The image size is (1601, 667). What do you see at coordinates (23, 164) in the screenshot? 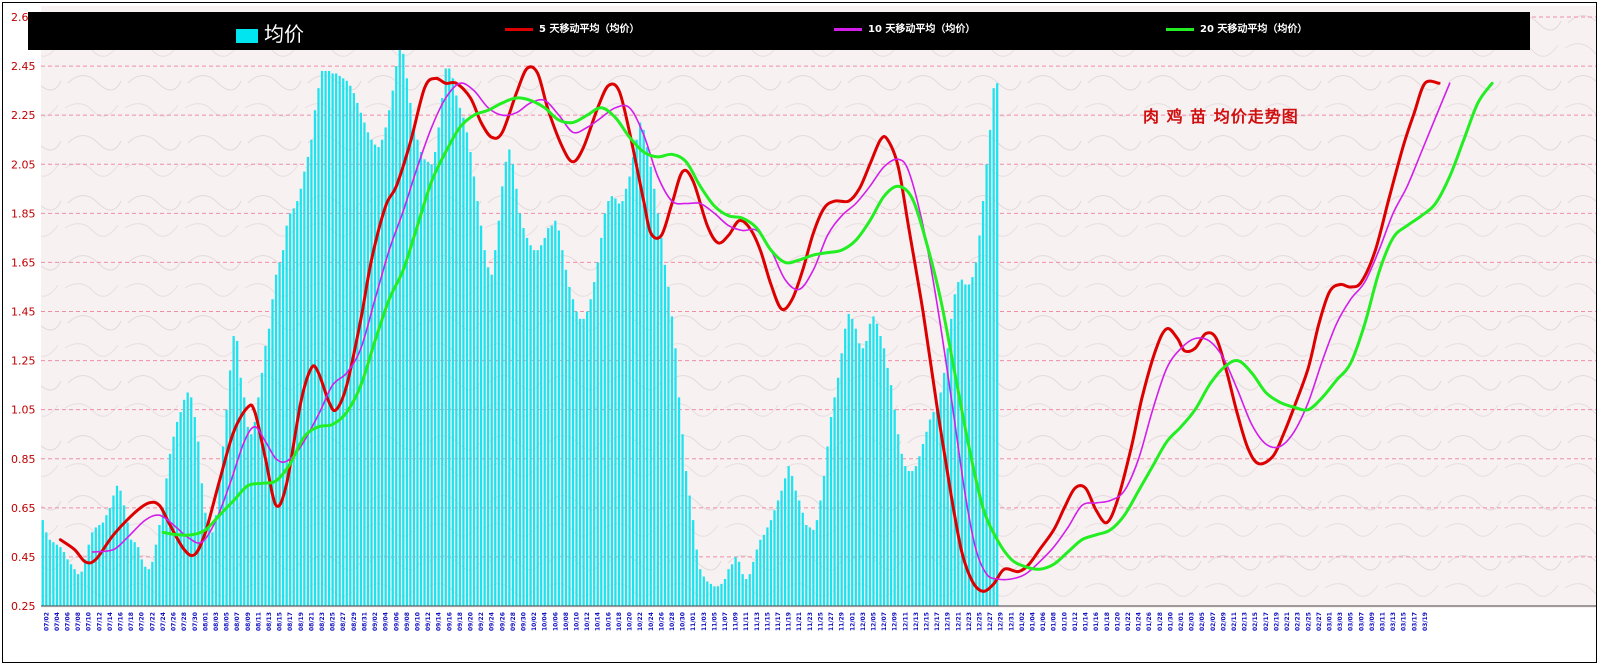
I see `y-tick-label: 2.05` at bounding box center [23, 164].